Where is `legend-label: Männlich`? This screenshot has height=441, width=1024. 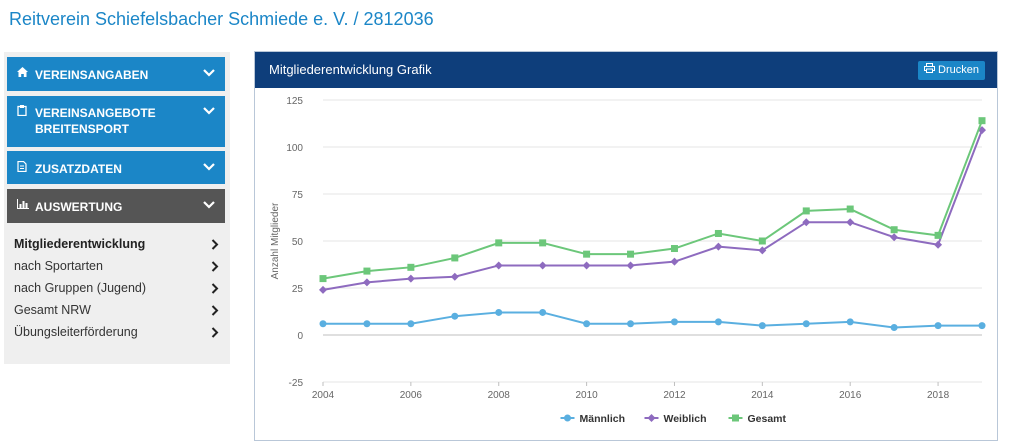
legend-label: Männlich is located at coordinates (603, 419).